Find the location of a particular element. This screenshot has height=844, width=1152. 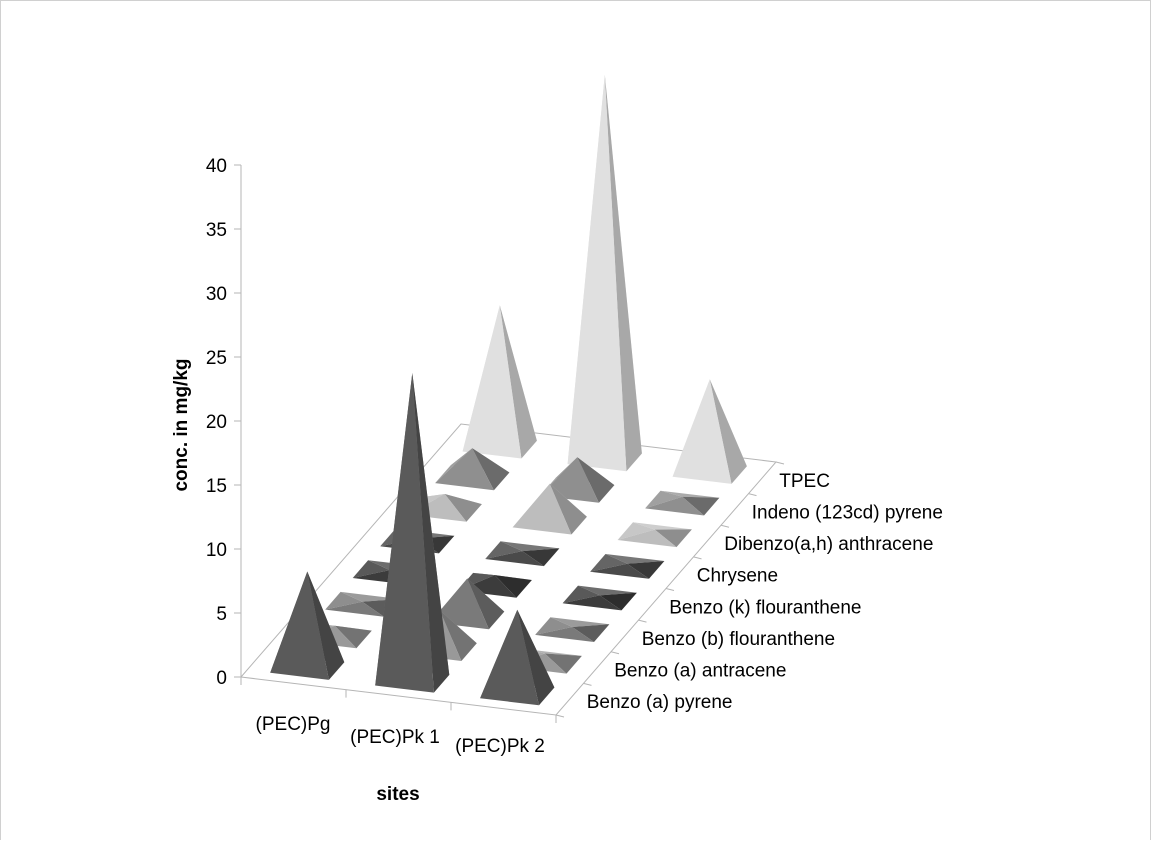

y-axis-title: conc. in mg/kg is located at coordinates (181, 424).